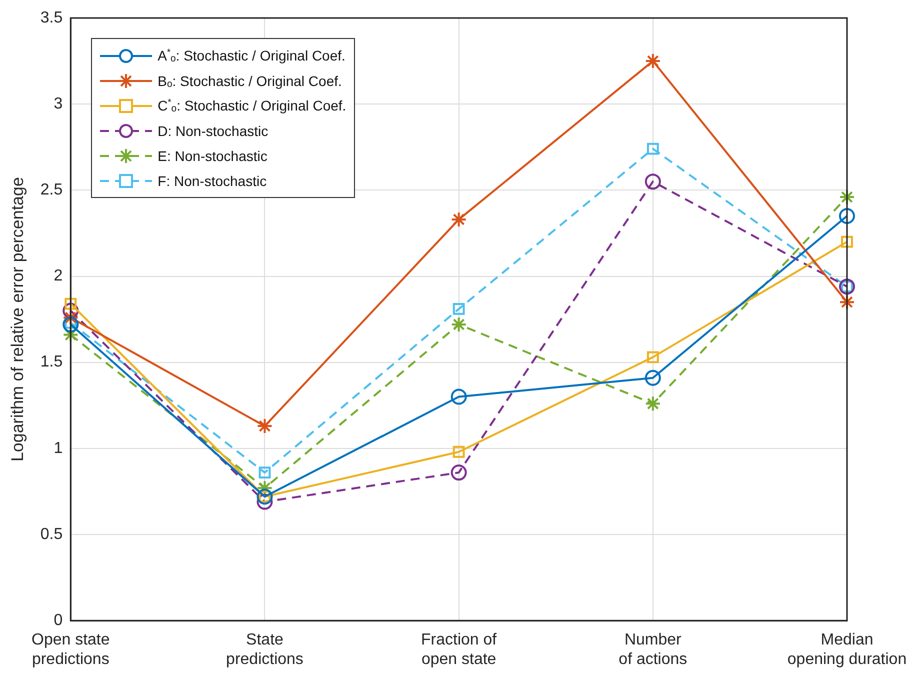  Describe the element at coordinates (58, 276) in the screenshot. I see `y-tick-label: 2` at that location.